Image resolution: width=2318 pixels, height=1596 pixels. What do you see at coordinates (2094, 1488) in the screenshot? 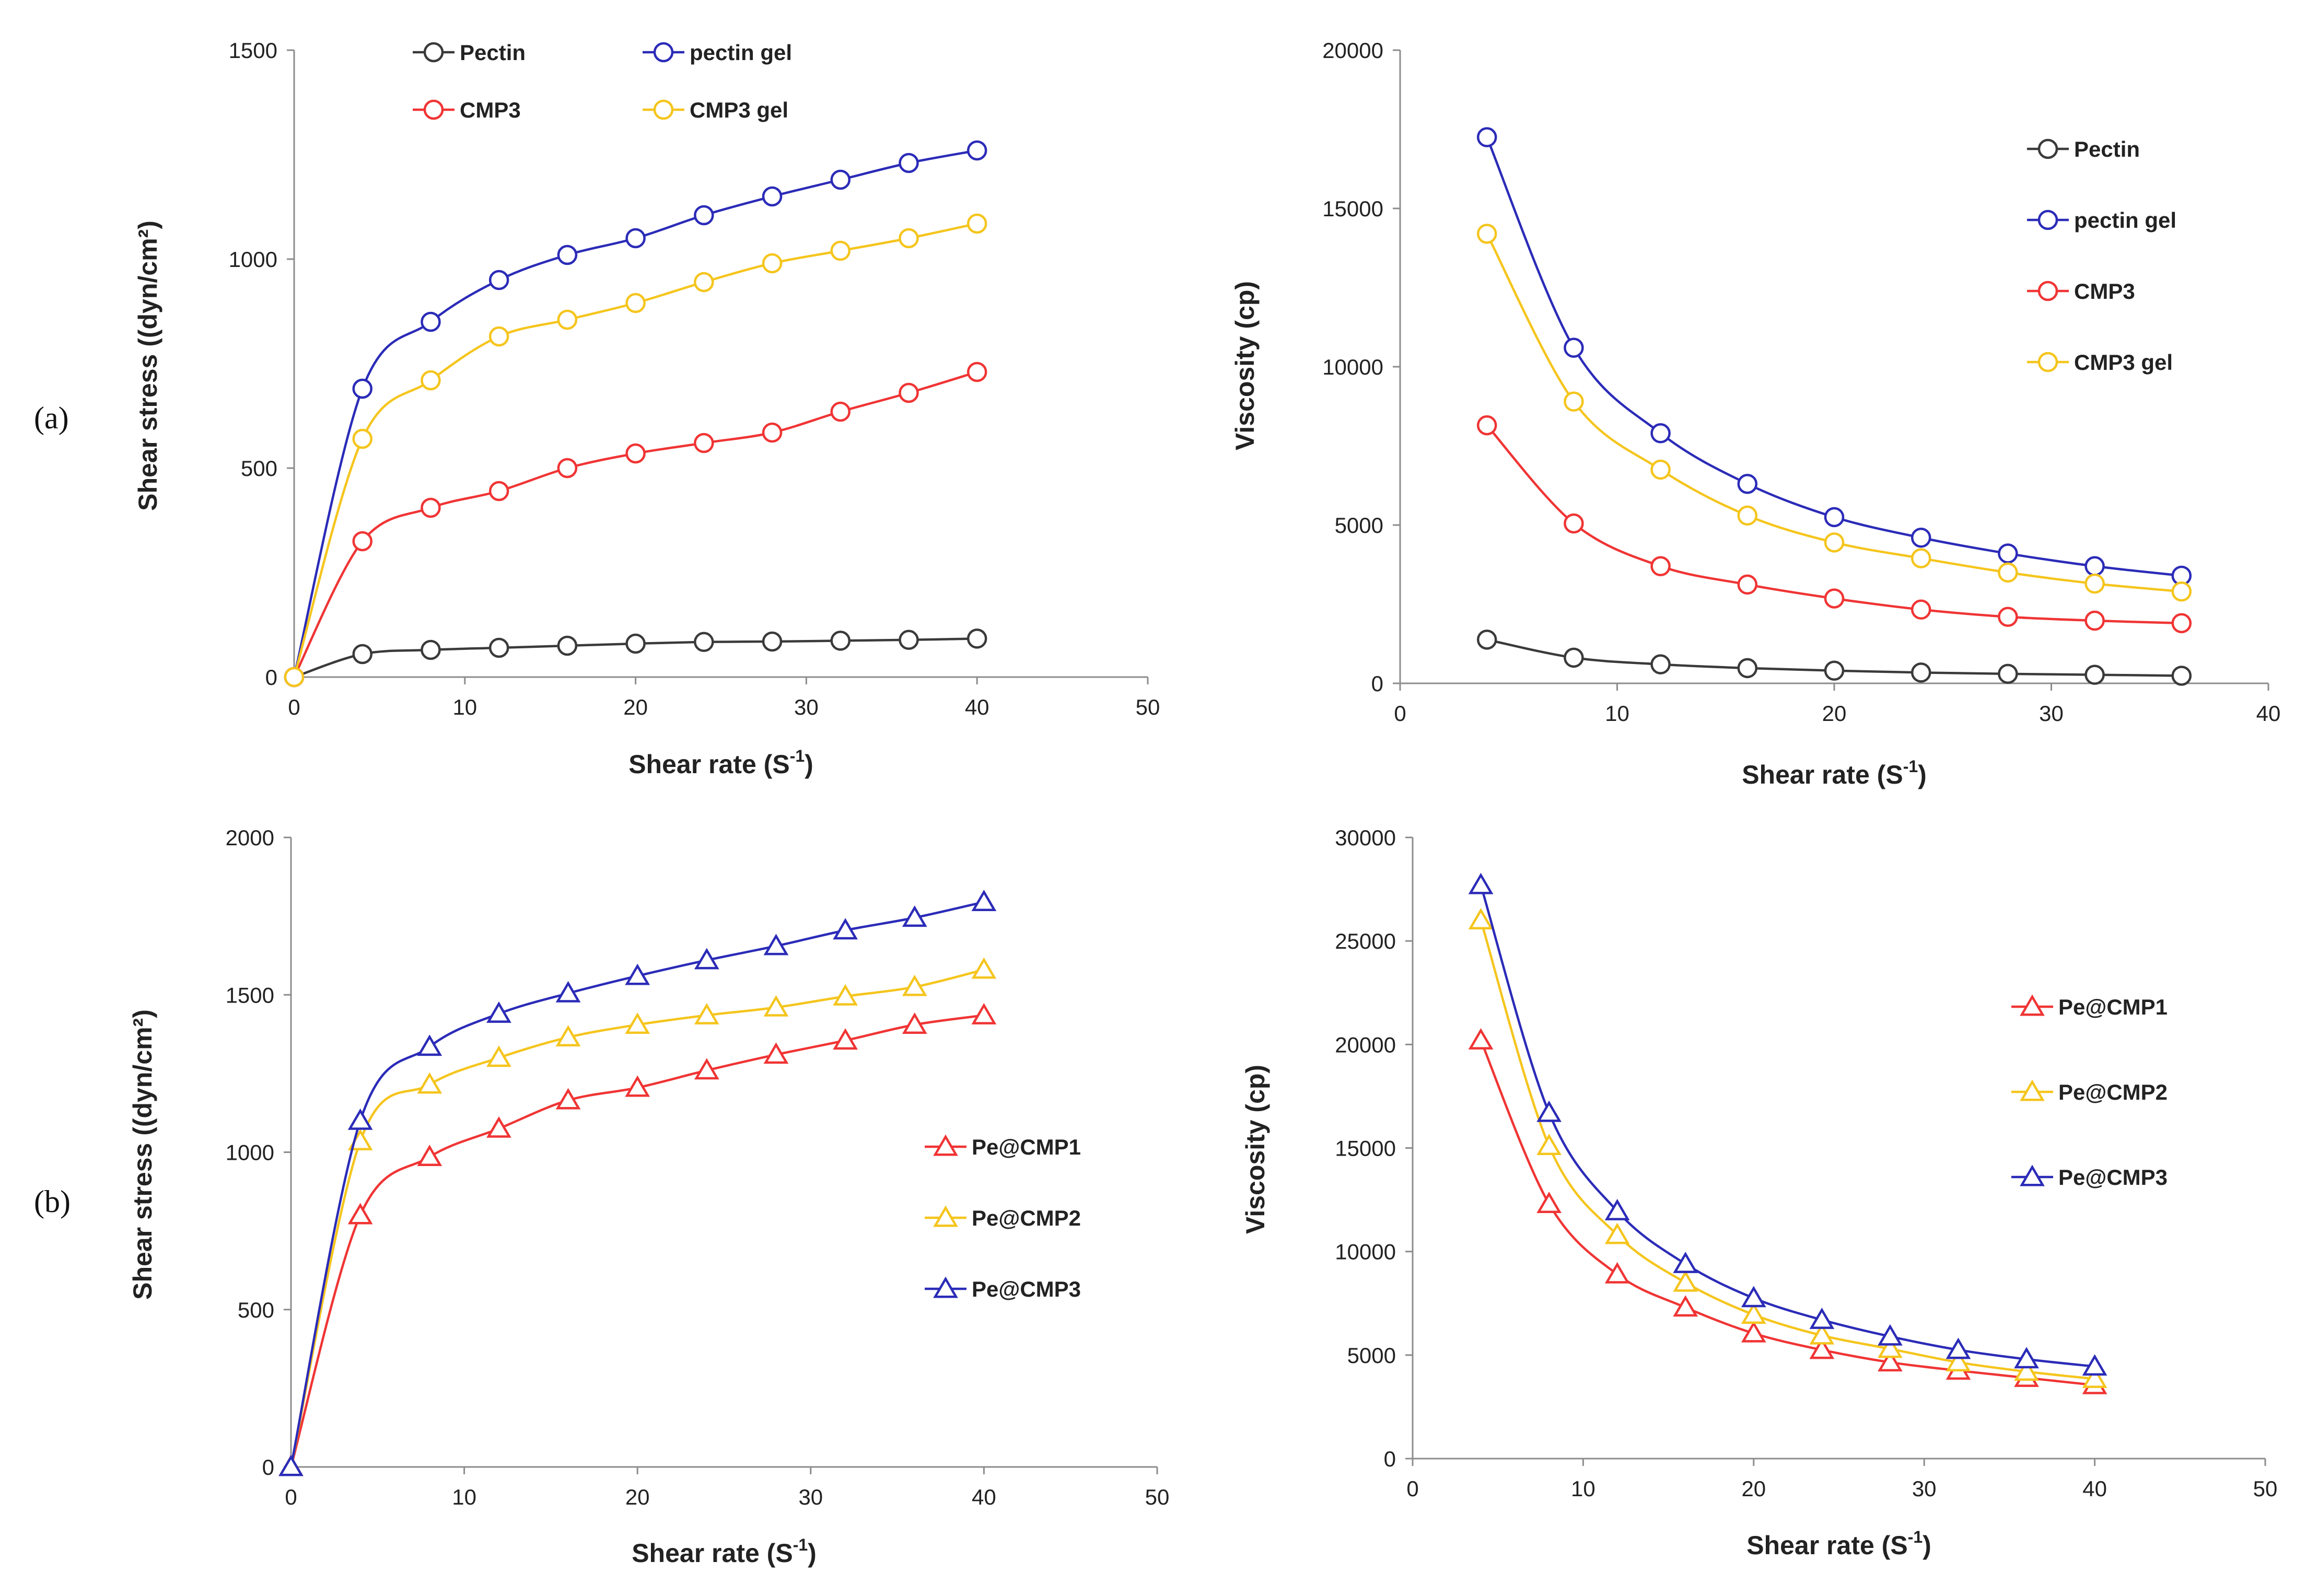
I see `x-tick-label: 40` at bounding box center [2094, 1488].